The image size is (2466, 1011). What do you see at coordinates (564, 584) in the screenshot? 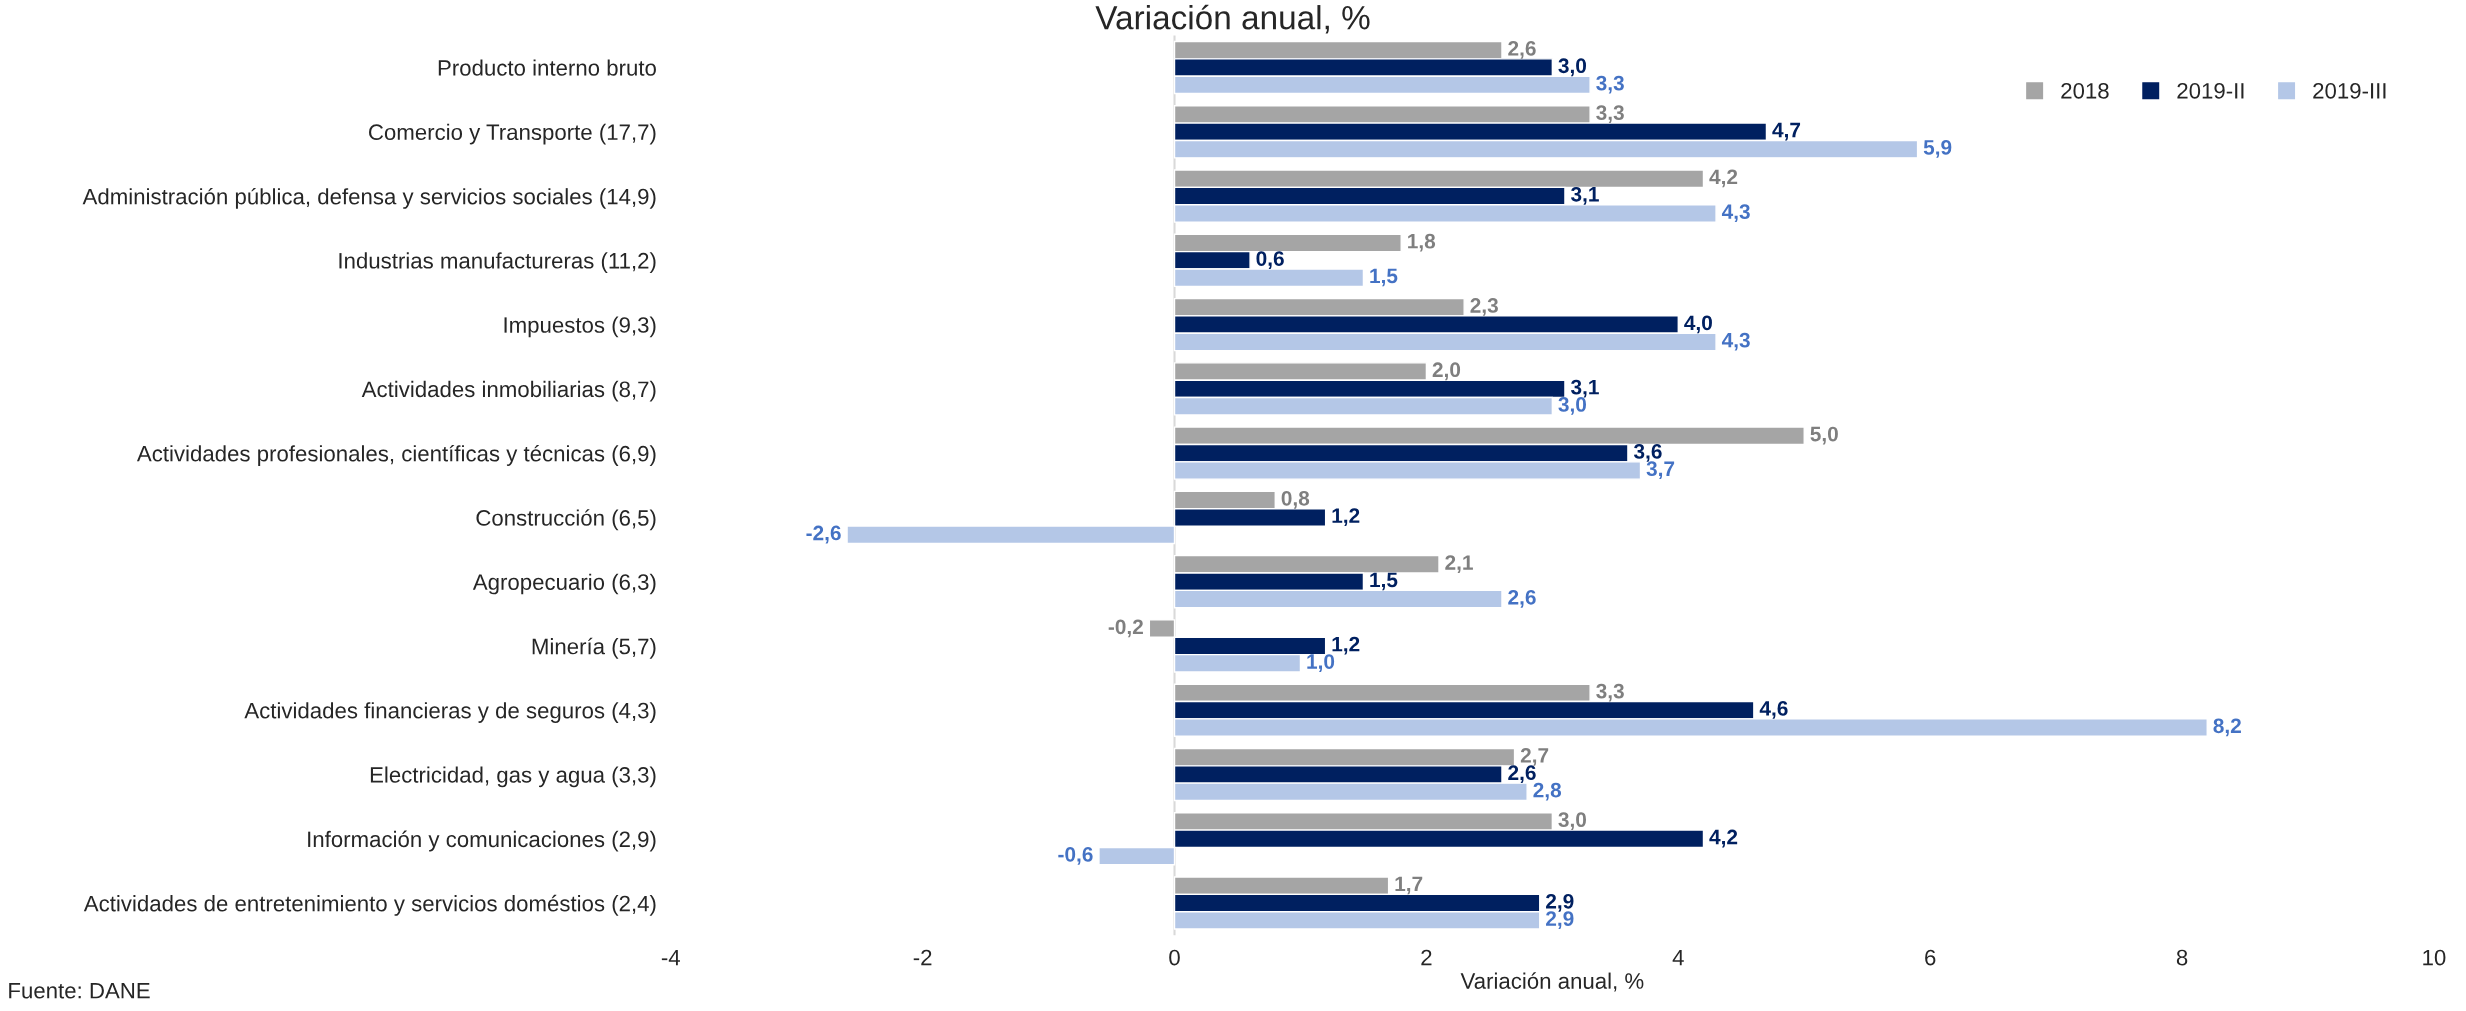
I see `y-tick-label: Agropecuario (6,3)` at bounding box center [564, 584].